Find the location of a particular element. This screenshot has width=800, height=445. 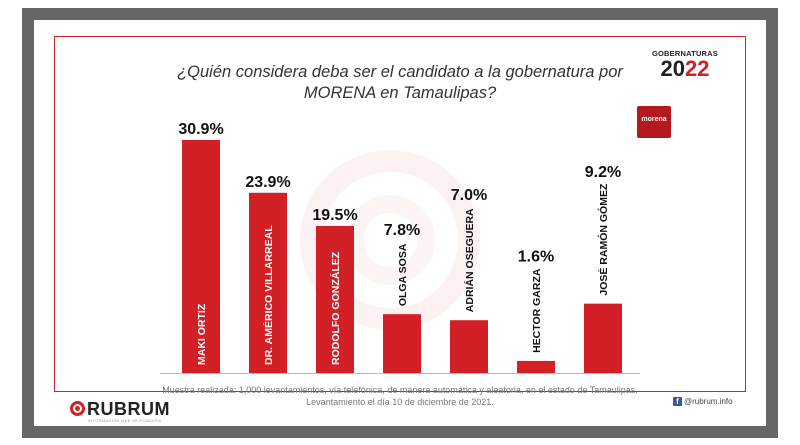

title-line-2: MORENA en Tamaulipas? is located at coordinates (400, 93).